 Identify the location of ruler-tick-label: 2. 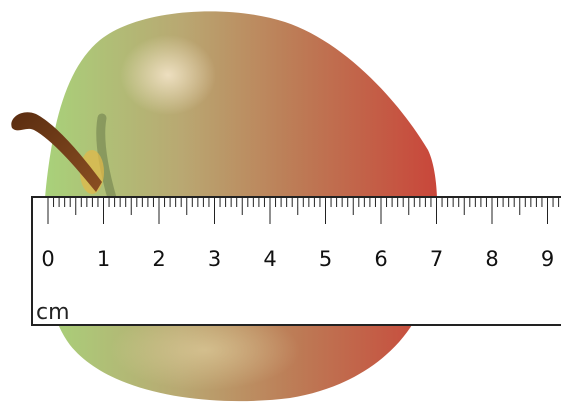
(158, 259).